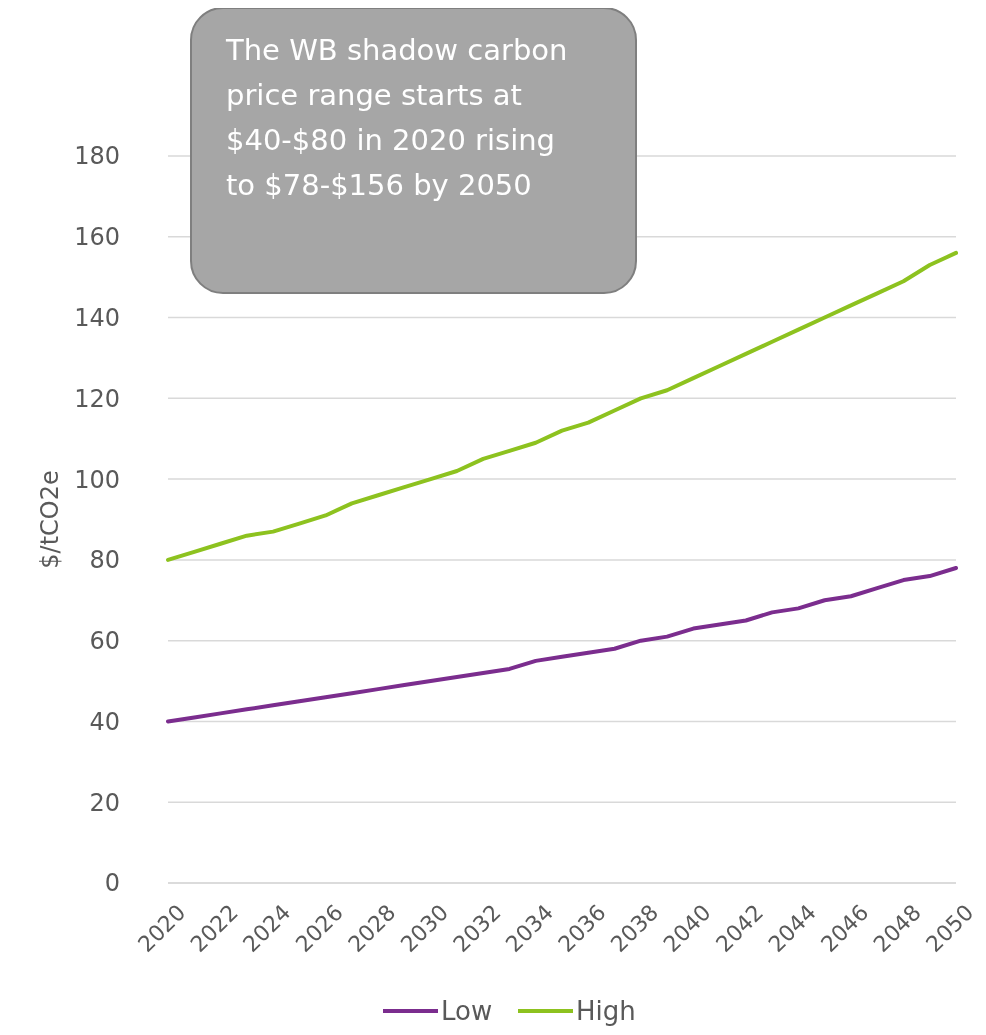 Image resolution: width=986 pixels, height=1035 pixels. What do you see at coordinates (396, 117) in the screenshot?
I see `annotation: The WB shadow carbon price range starts at $40-$80 in 2020 rising to $78-$156 by 2050` at bounding box center [396, 117].